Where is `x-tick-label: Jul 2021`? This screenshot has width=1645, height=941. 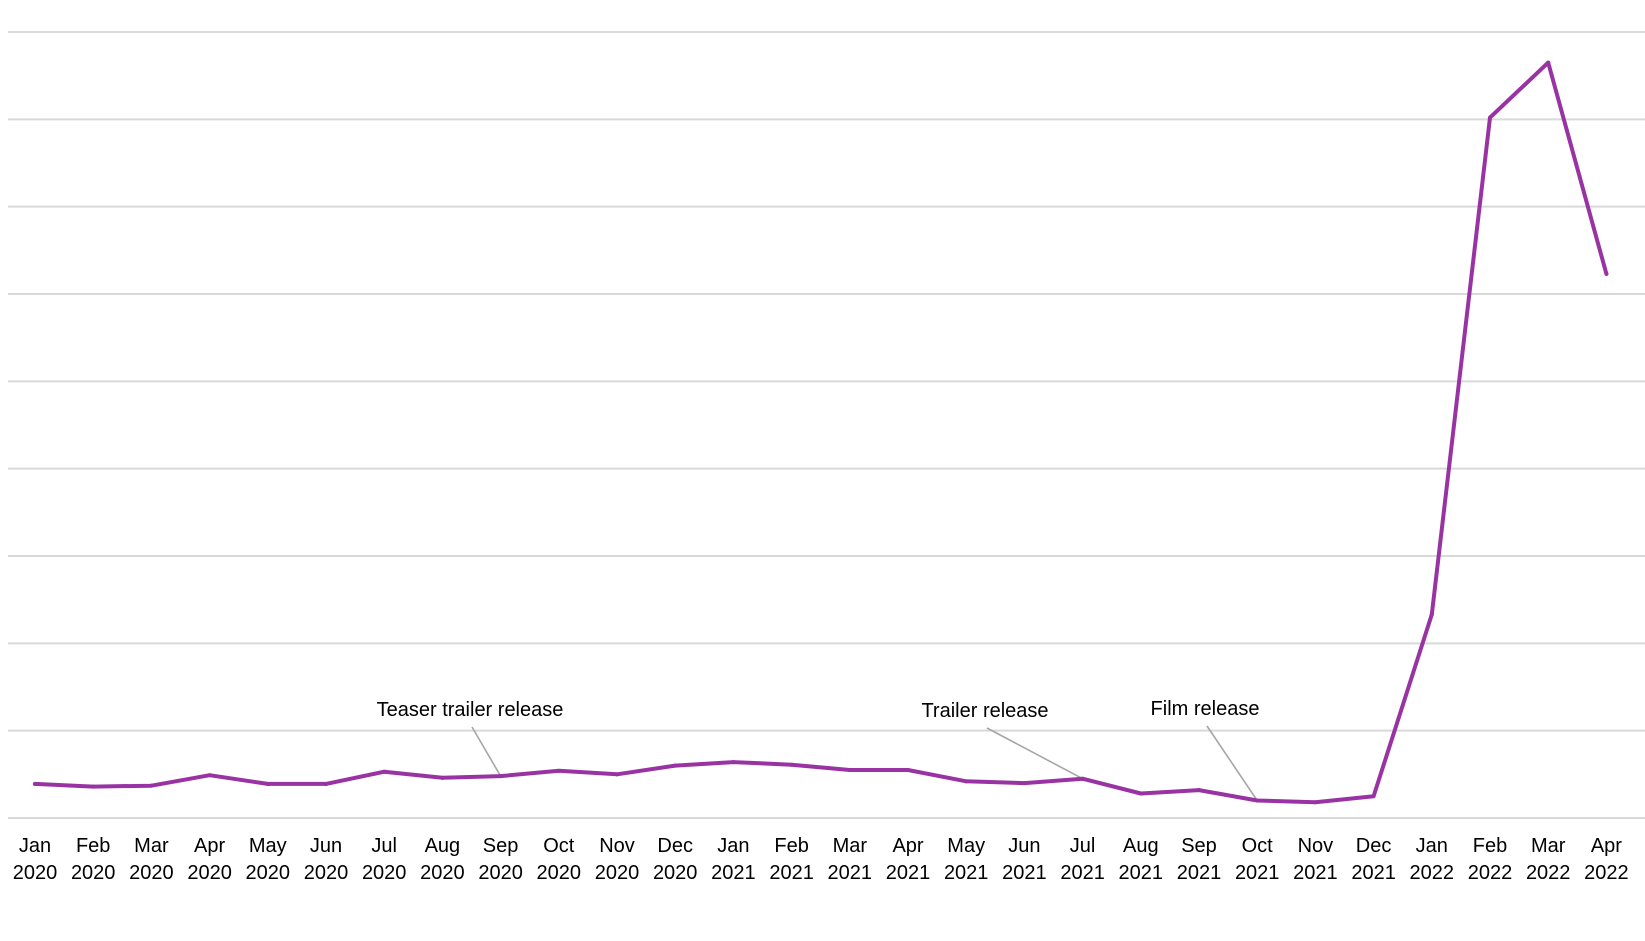 x-tick-label: Jul 2021 is located at coordinates (1082, 859).